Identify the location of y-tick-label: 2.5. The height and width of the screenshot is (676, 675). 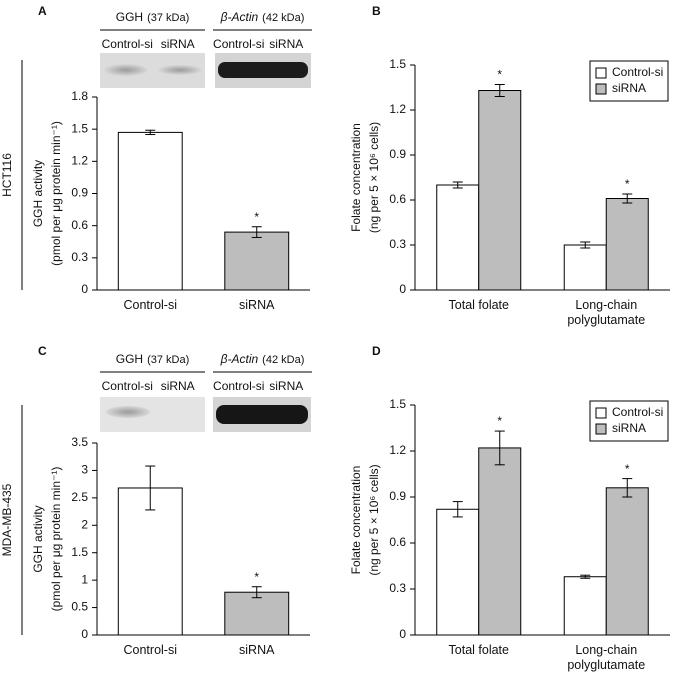
(79, 497).